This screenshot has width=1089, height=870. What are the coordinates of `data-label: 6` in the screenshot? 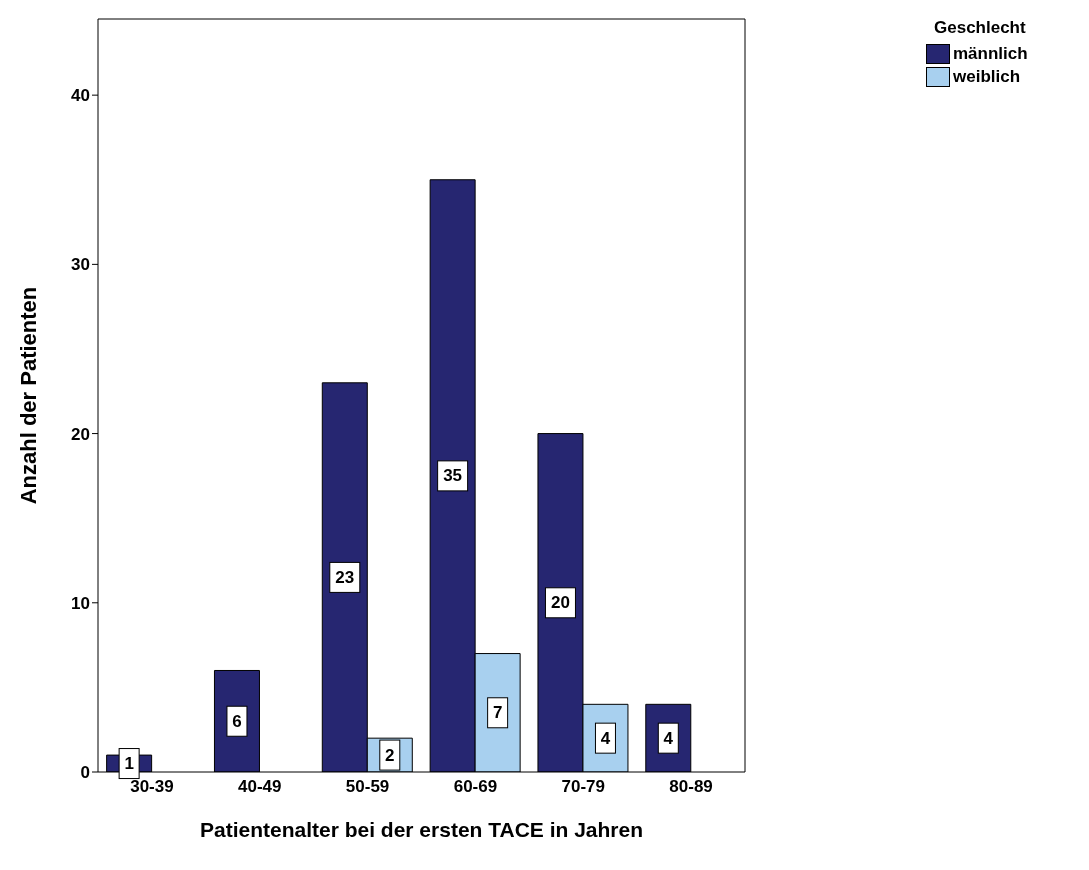 It's located at (237, 721).